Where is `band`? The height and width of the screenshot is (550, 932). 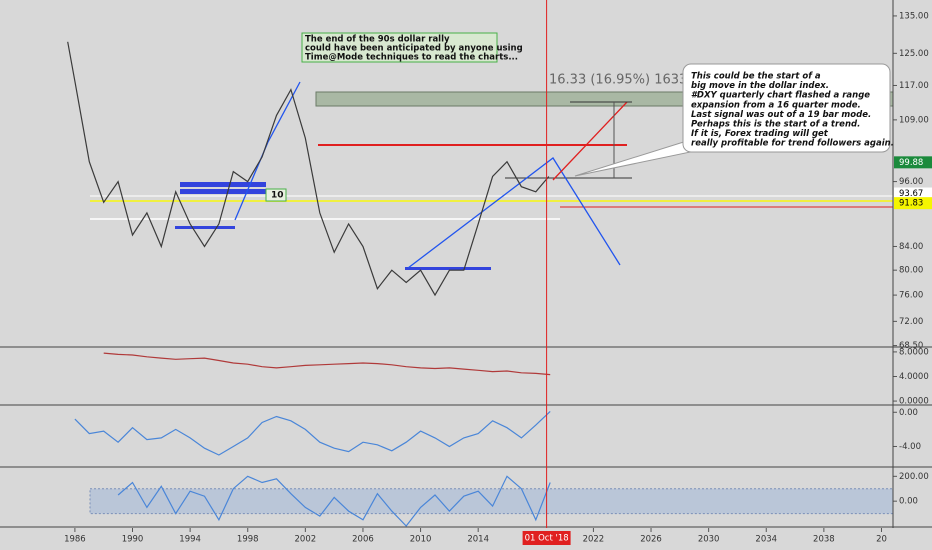
band is located at coordinates (491, 501).